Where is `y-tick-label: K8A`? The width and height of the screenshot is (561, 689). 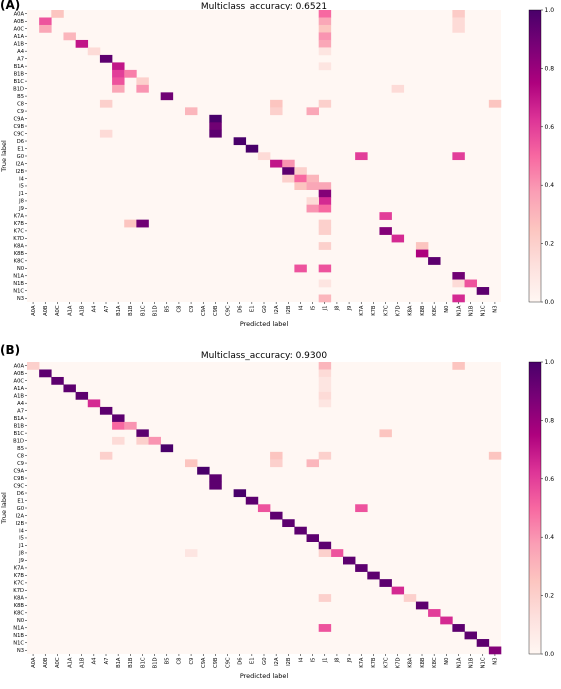
y-tick-label: K8A is located at coordinates (19, 247).